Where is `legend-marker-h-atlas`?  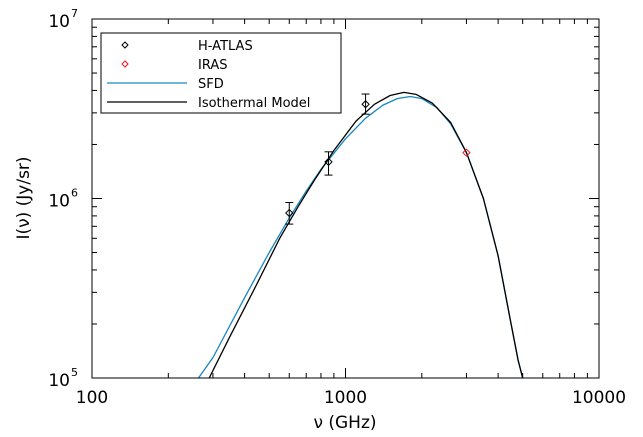 legend-marker-h-atlas is located at coordinates (125, 45).